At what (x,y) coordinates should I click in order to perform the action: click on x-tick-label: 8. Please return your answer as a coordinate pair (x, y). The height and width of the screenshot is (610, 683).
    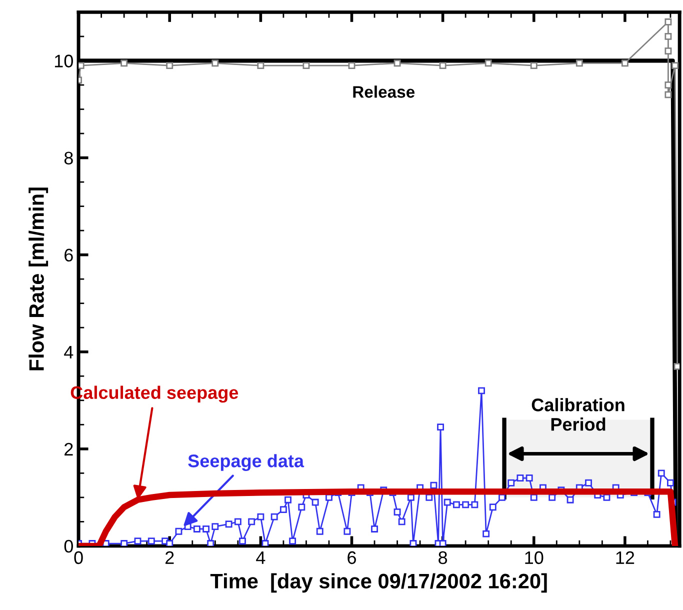
    Looking at the image, I should click on (443, 557).